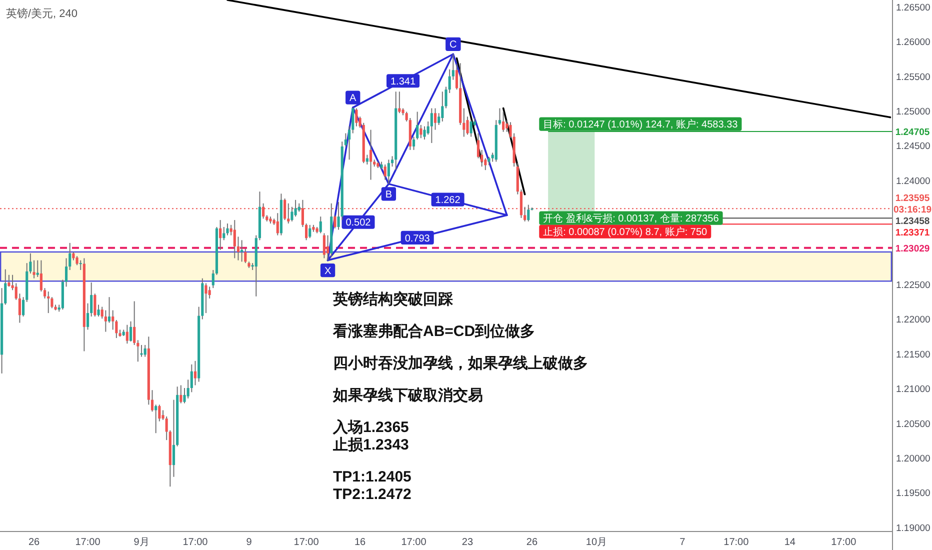  I want to click on y-tick-label: 1.22500, so click(913, 285).